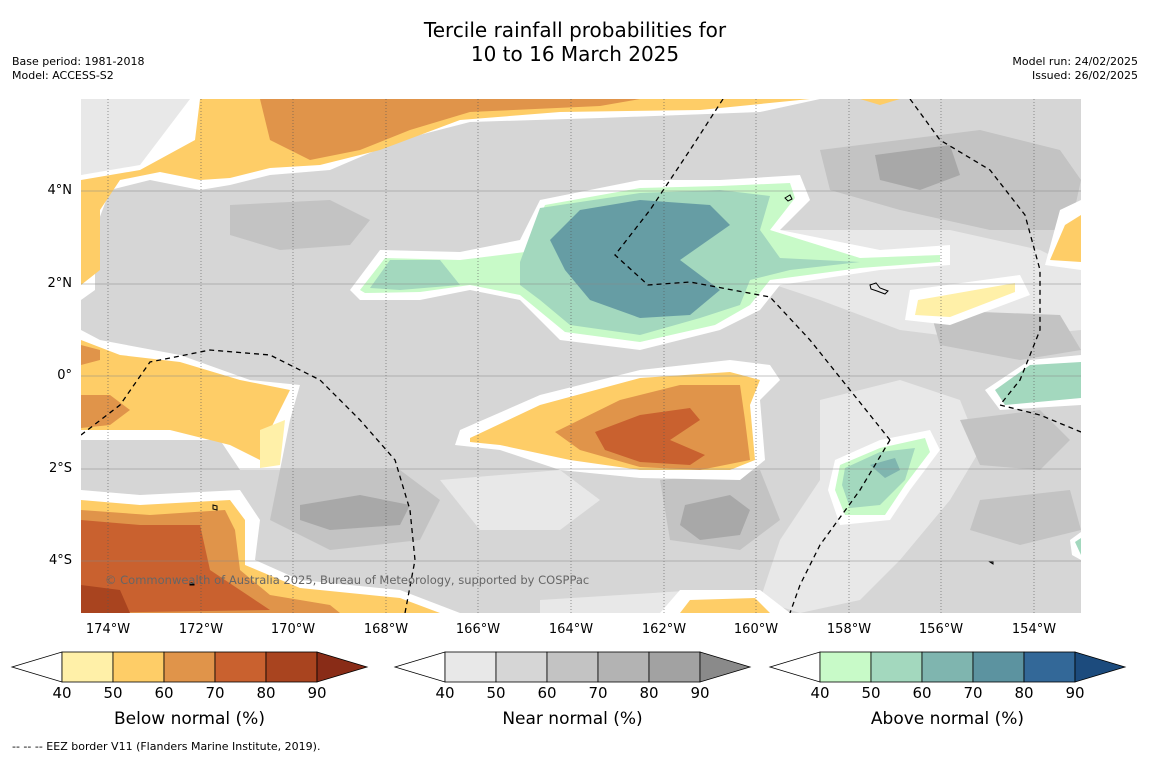 The height and width of the screenshot is (758, 1150). What do you see at coordinates (575, 30) in the screenshot?
I see `title-line-1: Tercile rainfall probabilities for` at bounding box center [575, 30].